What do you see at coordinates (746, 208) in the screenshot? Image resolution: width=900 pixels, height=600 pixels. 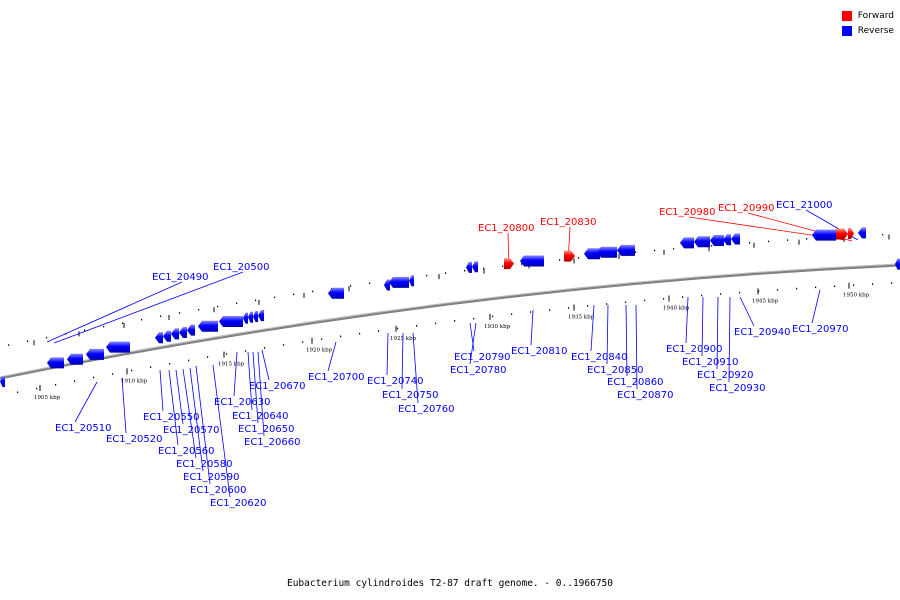 I see `gene-label-ec1_20990: EC1_20990` at bounding box center [746, 208].